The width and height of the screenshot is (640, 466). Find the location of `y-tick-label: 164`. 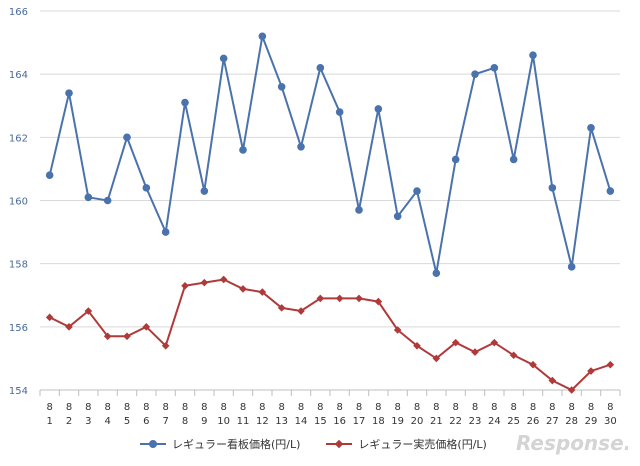

y-tick-label: 164 is located at coordinates (18, 75).